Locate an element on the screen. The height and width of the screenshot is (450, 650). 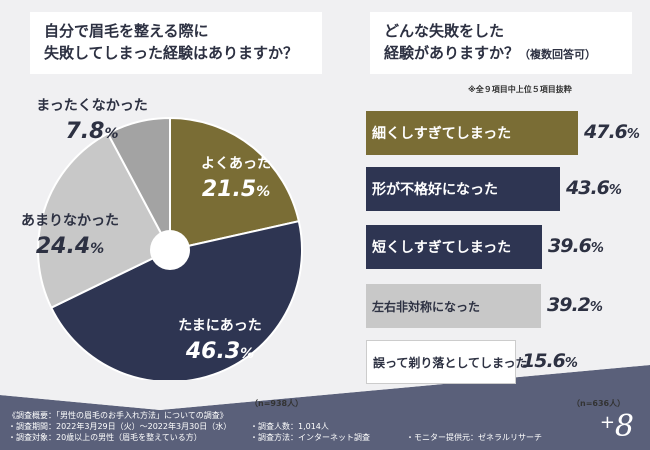
pie-slice-left-gray is located at coordinates (104, 221).